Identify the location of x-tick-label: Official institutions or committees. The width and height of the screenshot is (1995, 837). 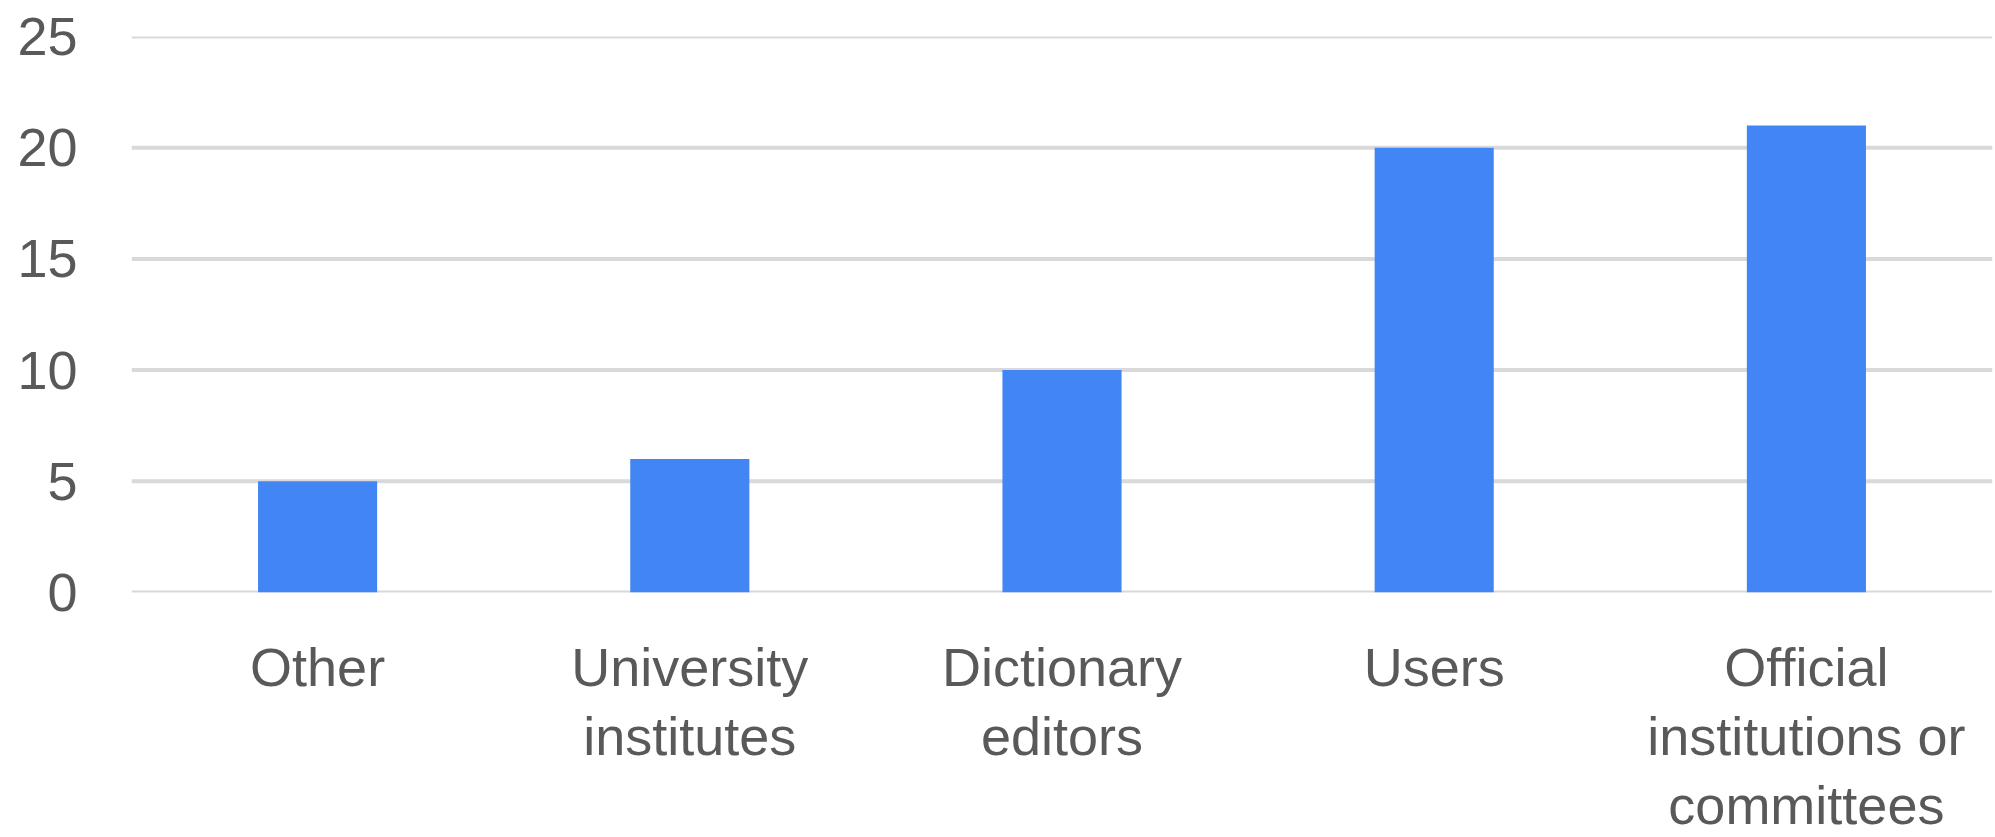
(1806, 735).